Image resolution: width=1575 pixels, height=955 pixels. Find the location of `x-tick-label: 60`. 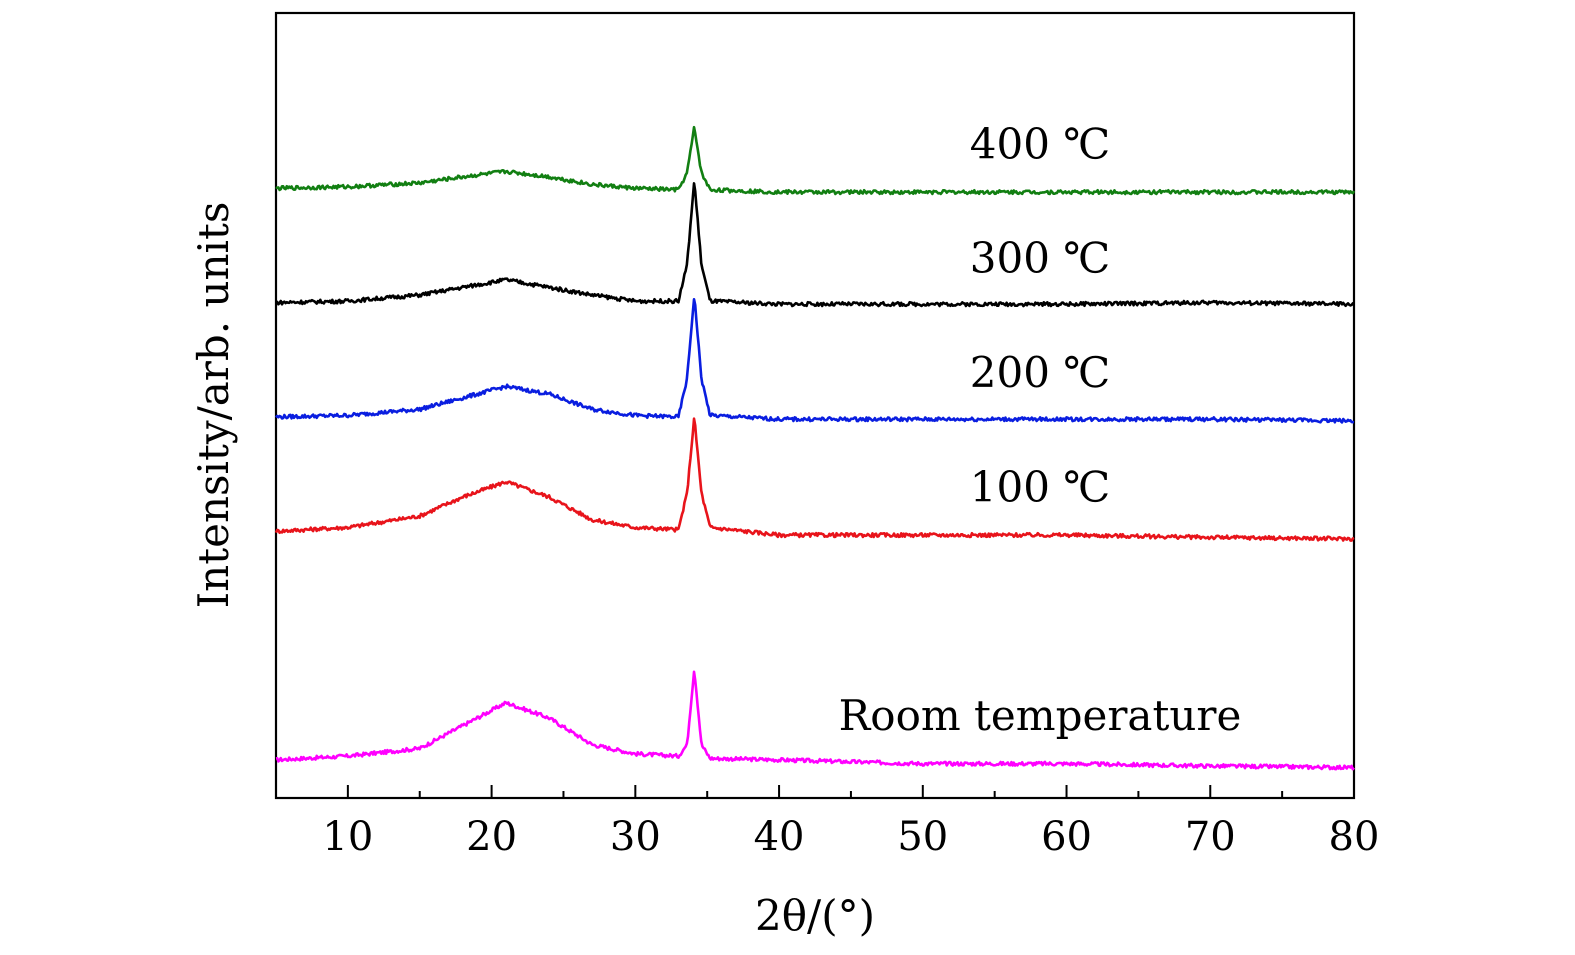

x-tick-label: 60 is located at coordinates (1066, 837).